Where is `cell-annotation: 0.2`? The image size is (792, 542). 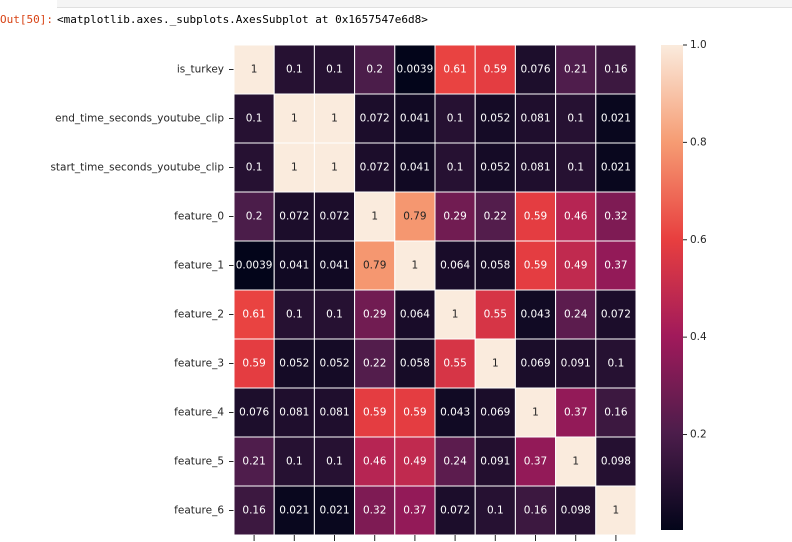
cell-annotation: 0.2 is located at coordinates (374, 70).